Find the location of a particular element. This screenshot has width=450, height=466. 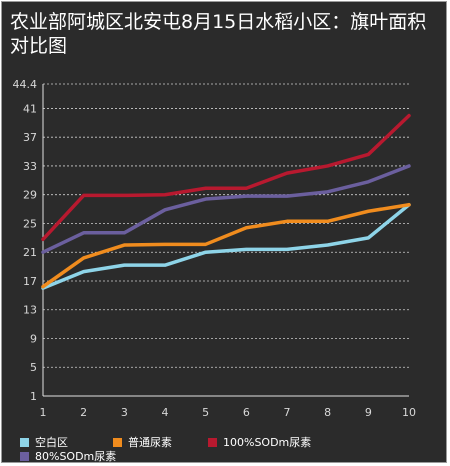

y-tick-label: 37 is located at coordinates (30, 137).